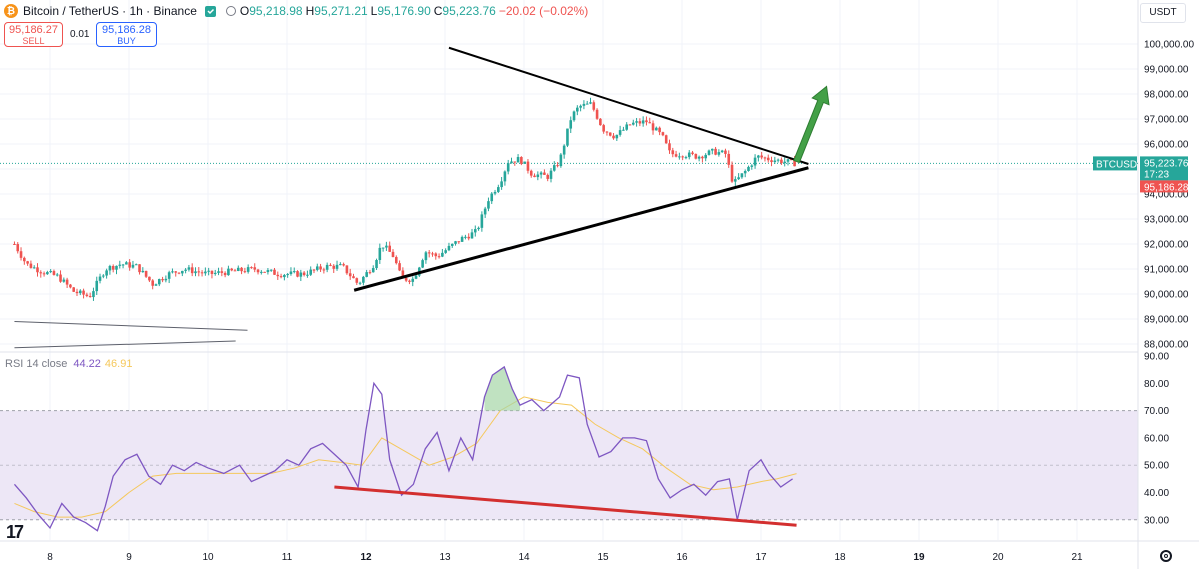 This screenshot has width=1199, height=569. I want to click on symbol-title: Bitcoin / TetherUS · 1h · Binance, so click(110, 11).